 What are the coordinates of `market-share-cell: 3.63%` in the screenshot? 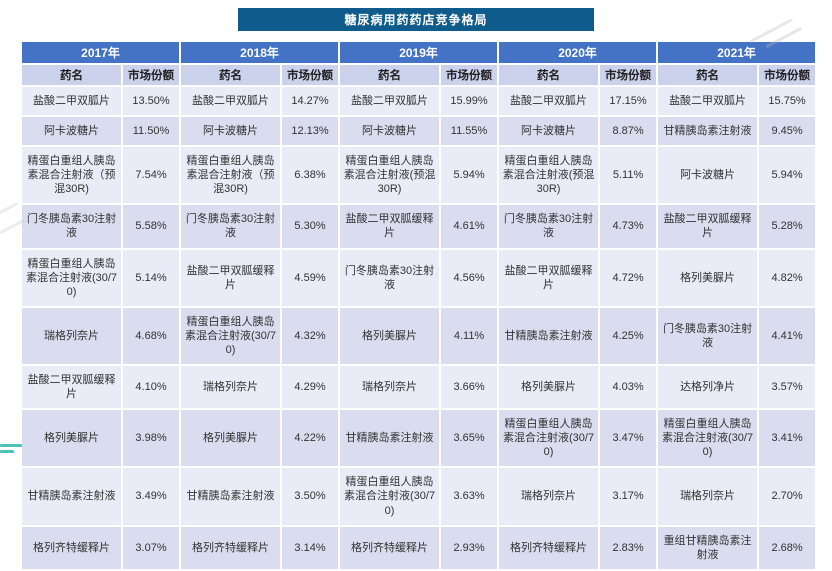 It's located at (469, 496).